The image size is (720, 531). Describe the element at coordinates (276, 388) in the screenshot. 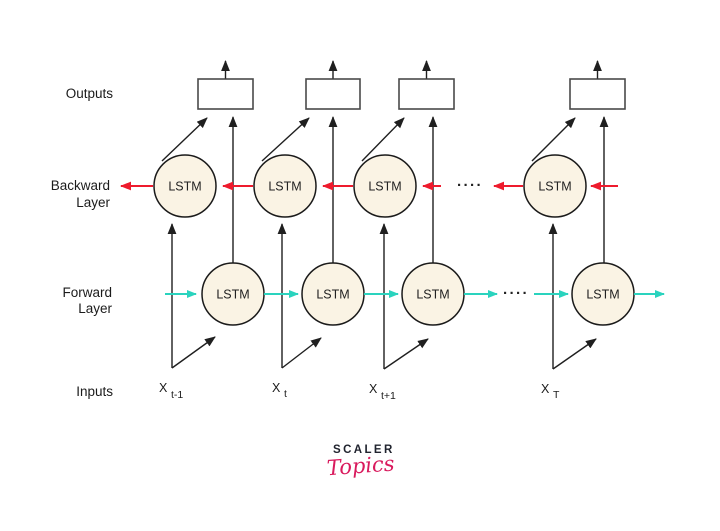

I see `input-label-2-base: X` at that location.